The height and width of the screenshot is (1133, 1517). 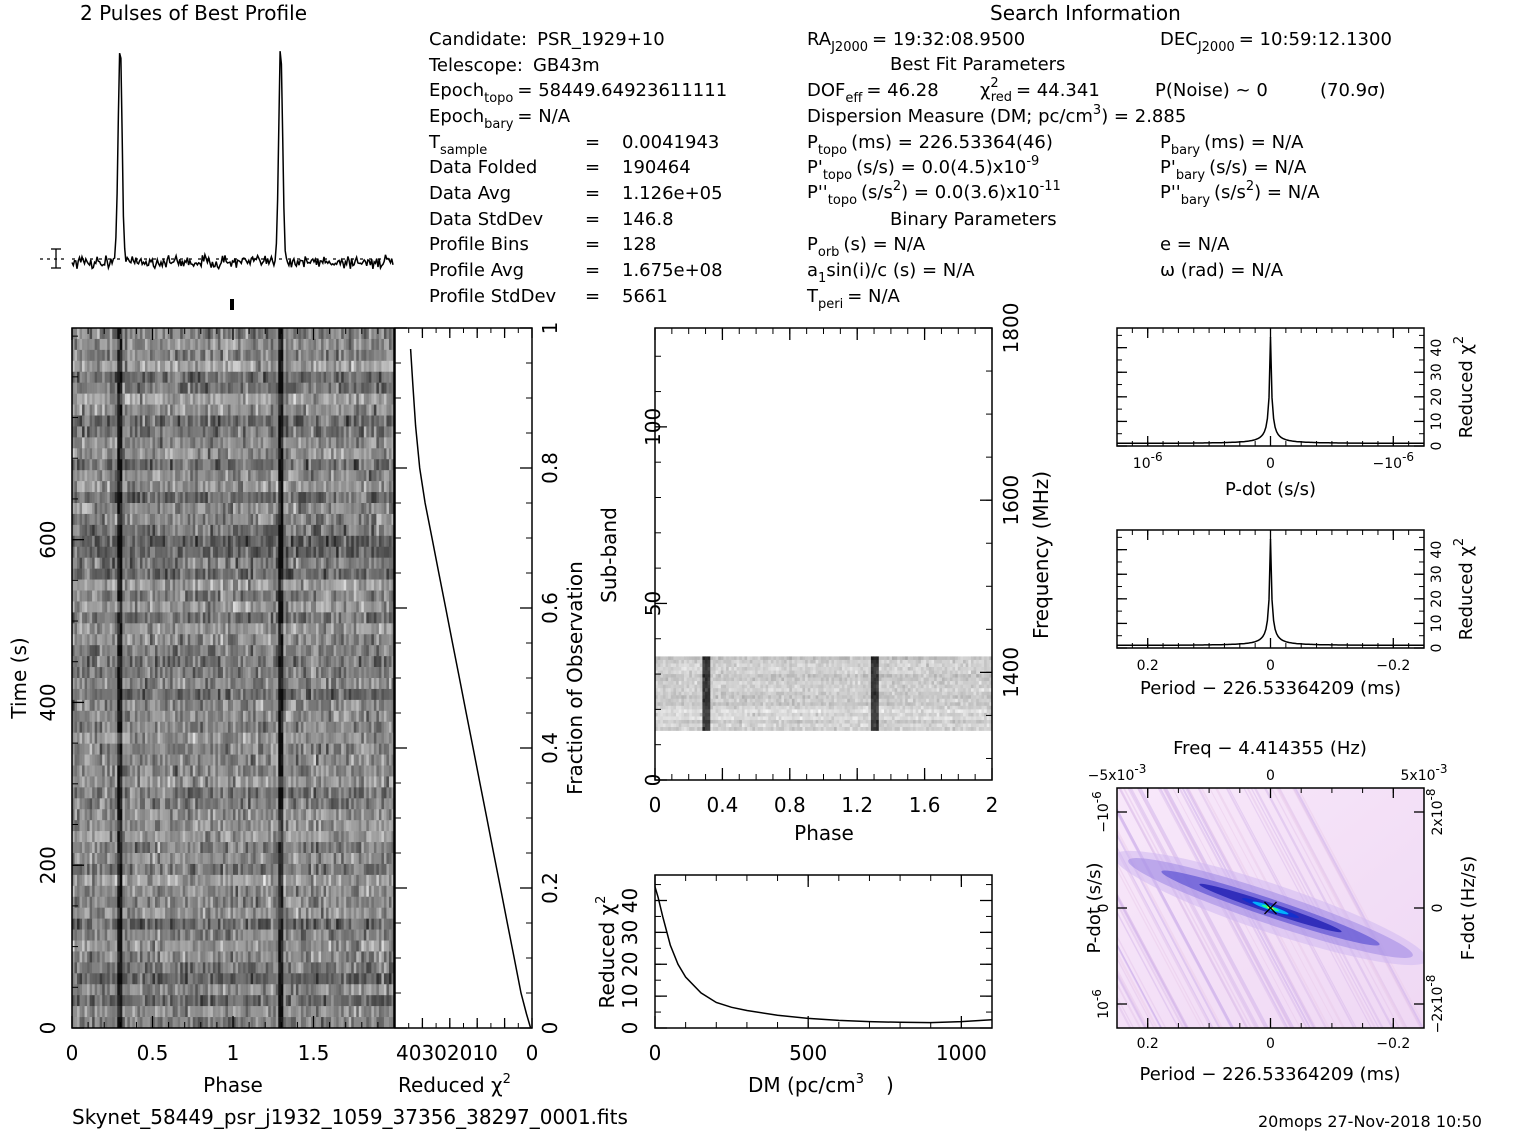 What do you see at coordinates (639, 244) in the screenshot?
I see `info-value: 128` at bounding box center [639, 244].